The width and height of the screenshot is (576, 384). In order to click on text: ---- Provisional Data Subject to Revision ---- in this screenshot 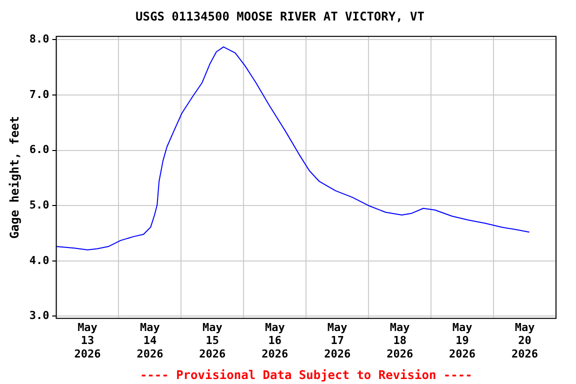, I will do `click(306, 375)`.